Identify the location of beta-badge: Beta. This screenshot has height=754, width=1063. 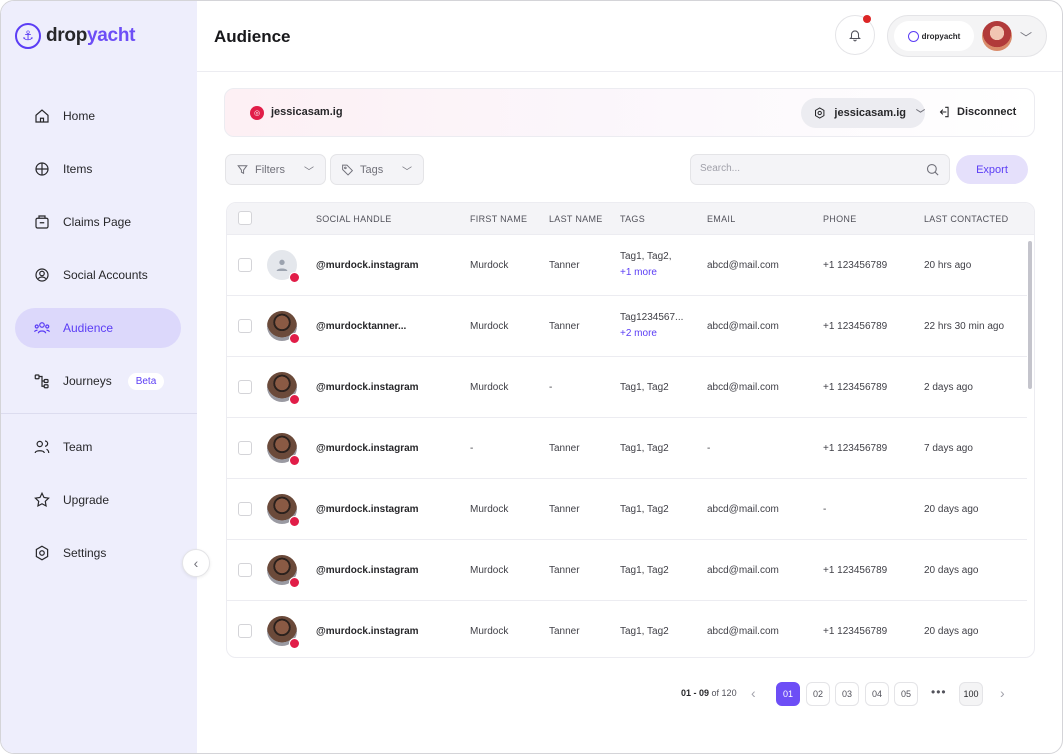
(146, 381).